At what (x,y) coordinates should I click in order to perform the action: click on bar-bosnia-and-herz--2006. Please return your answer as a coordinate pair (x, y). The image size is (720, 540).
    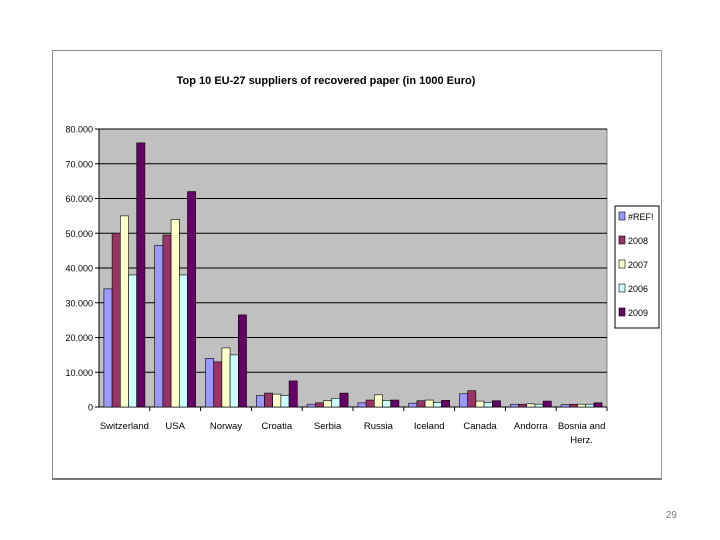
    Looking at the image, I should click on (590, 405).